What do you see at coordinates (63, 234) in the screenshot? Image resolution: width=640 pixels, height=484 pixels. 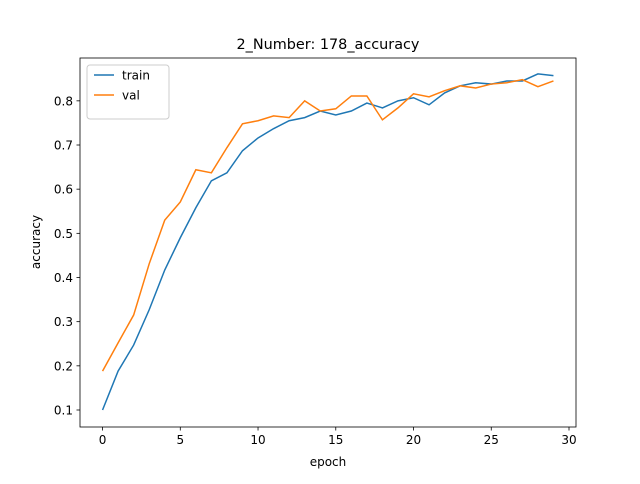 I see `y-tick-label: 0.5` at bounding box center [63, 234].